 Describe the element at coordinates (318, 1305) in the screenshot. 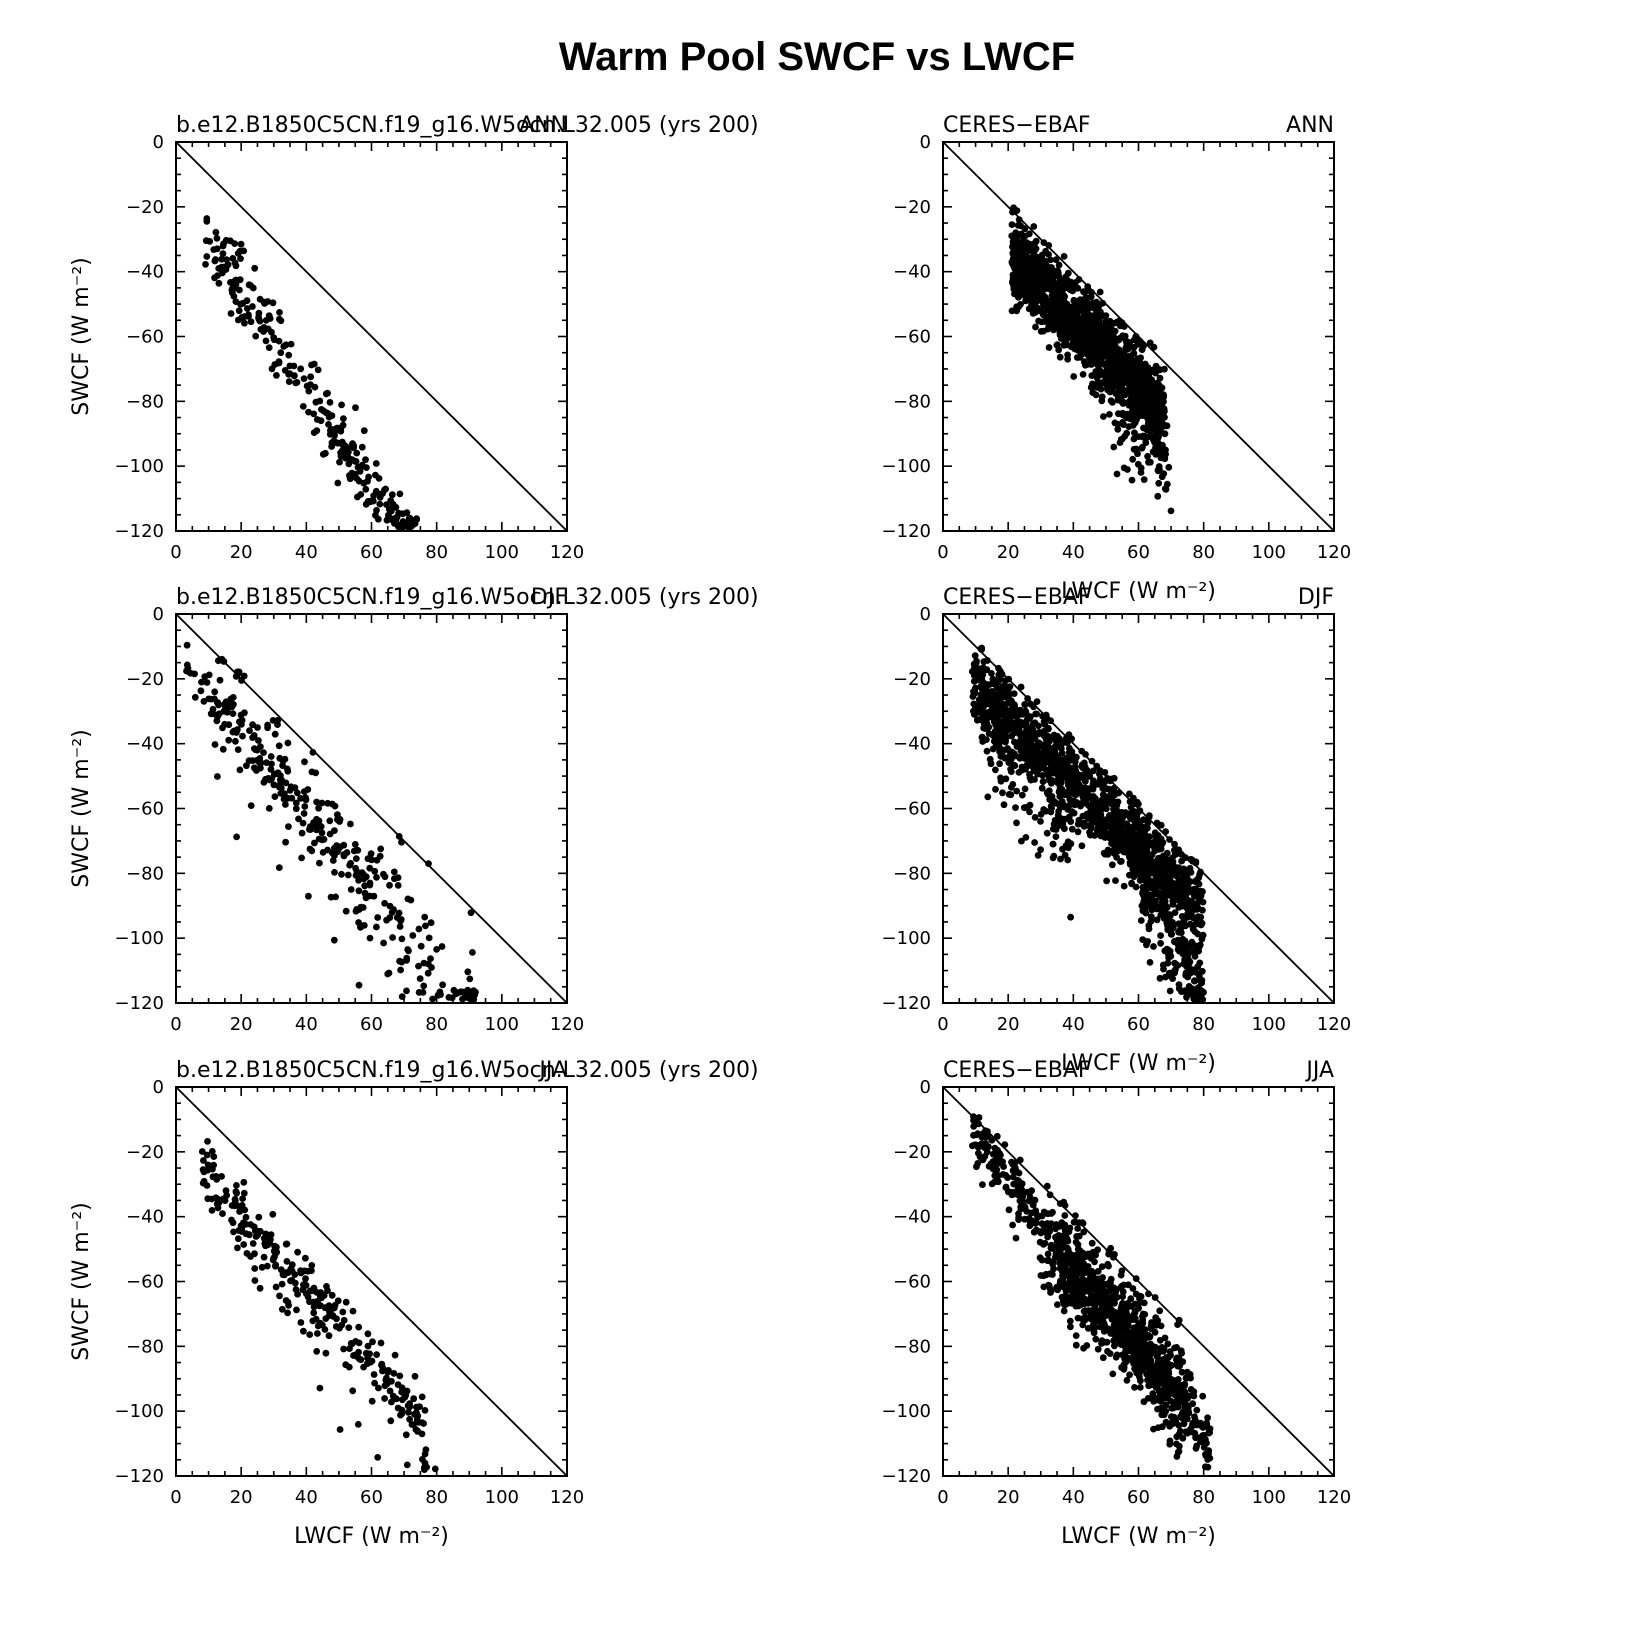

I see `scatter-points` at that location.